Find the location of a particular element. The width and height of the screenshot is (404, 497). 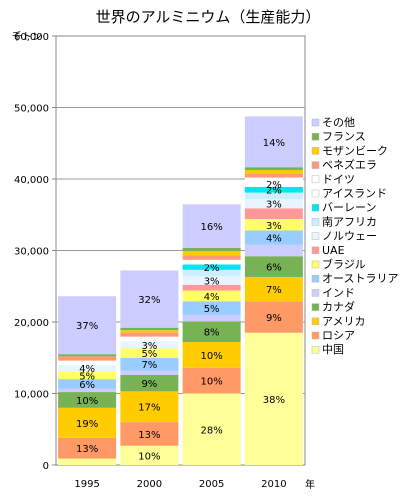

x-unit-label: 年 is located at coordinates (310, 484).